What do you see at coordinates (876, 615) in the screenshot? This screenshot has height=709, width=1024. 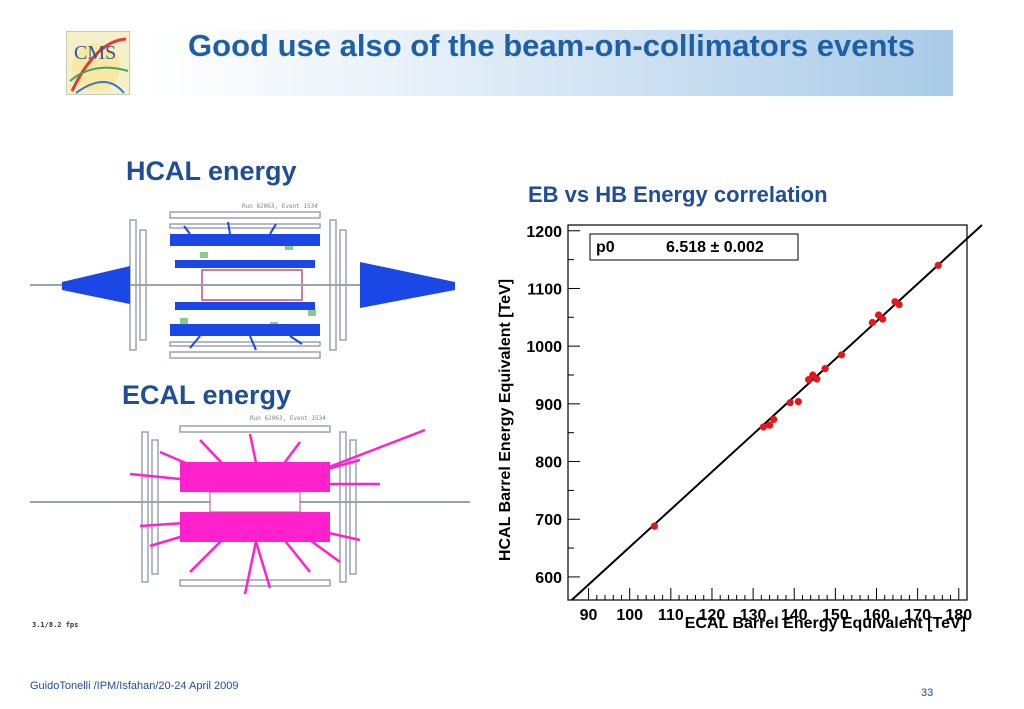 I see `x-tick-label: 160` at bounding box center [876, 615].